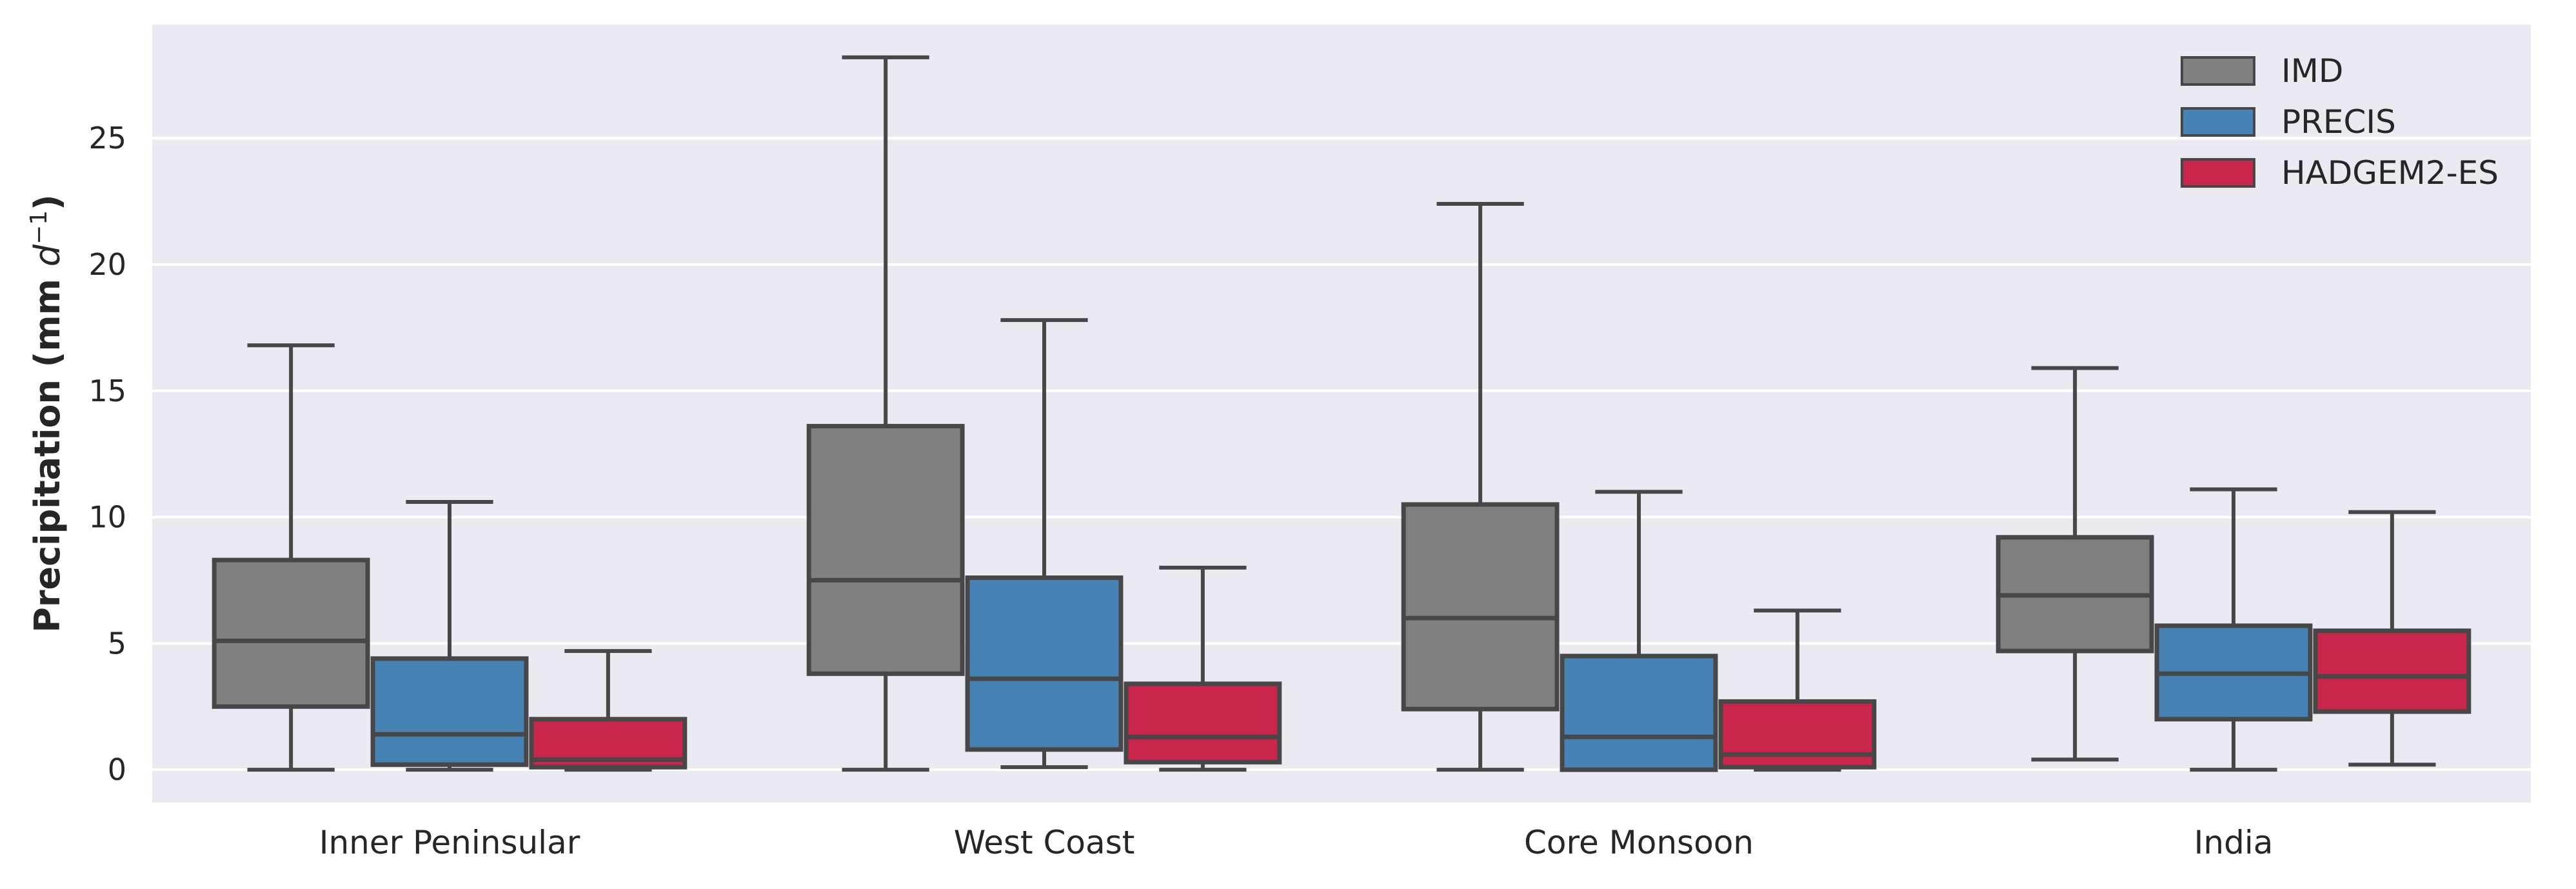 The width and height of the screenshot is (2576, 889). What do you see at coordinates (1203, 668) in the screenshot?
I see `box-hadgem2-es-west-coast` at bounding box center [1203, 668].